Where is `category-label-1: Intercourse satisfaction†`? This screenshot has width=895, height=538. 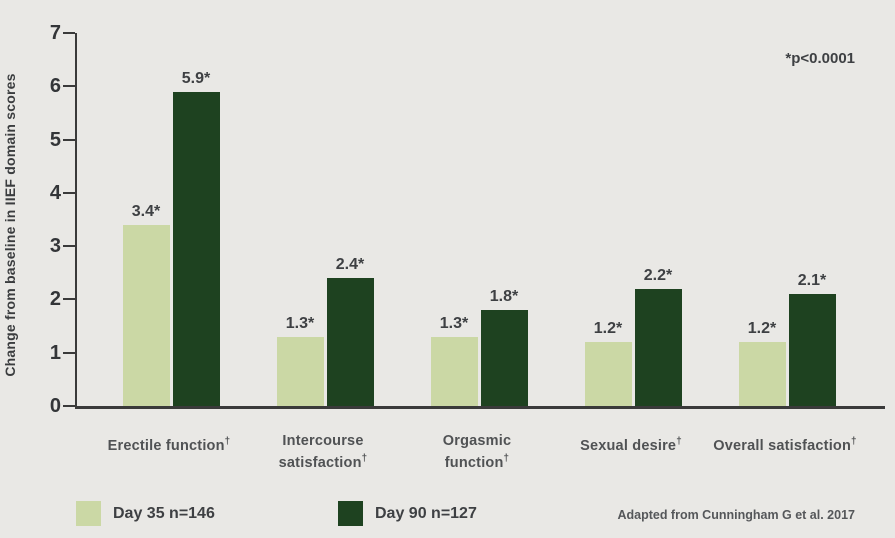 category-label-1: Intercourse satisfaction† is located at coordinates (323, 452).